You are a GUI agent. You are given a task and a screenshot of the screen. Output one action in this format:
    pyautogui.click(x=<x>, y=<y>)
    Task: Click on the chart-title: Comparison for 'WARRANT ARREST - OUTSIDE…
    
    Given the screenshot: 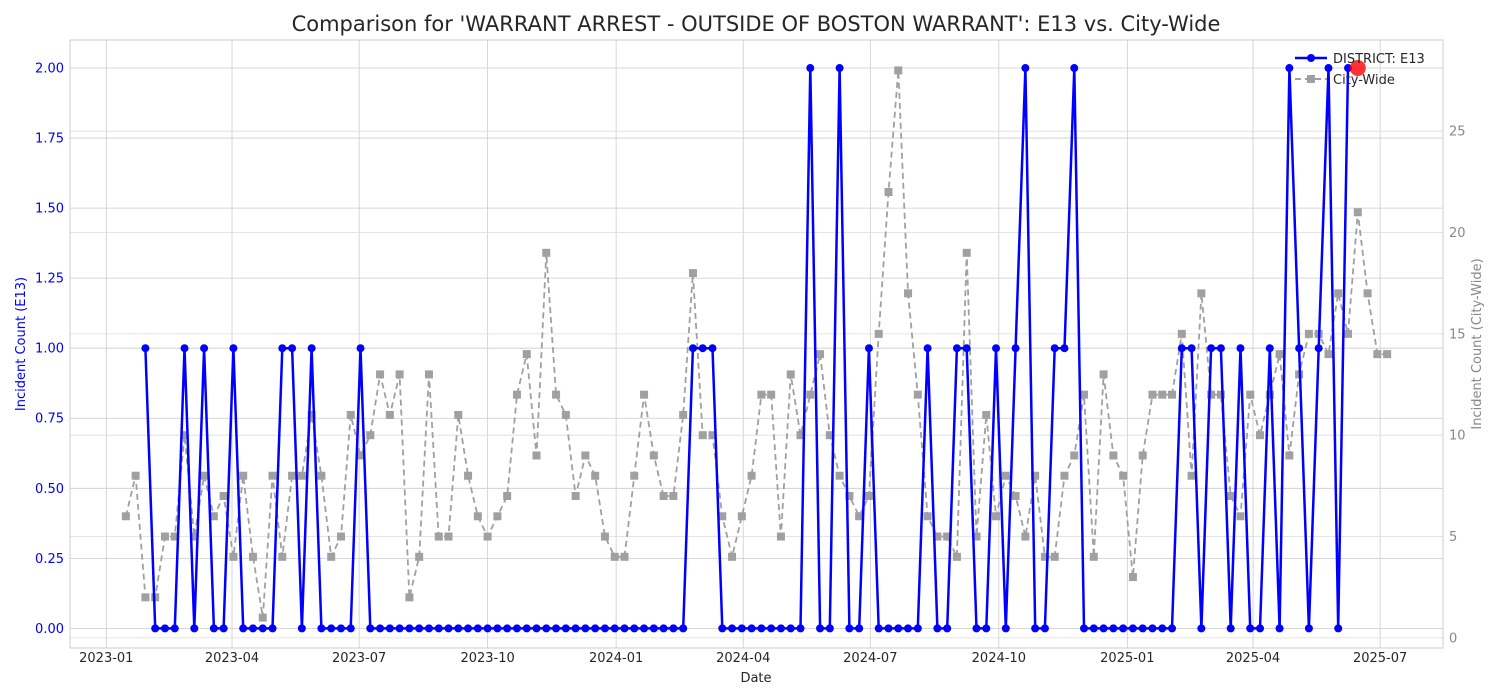 What is the action you would take?
    pyautogui.click(x=756, y=24)
    